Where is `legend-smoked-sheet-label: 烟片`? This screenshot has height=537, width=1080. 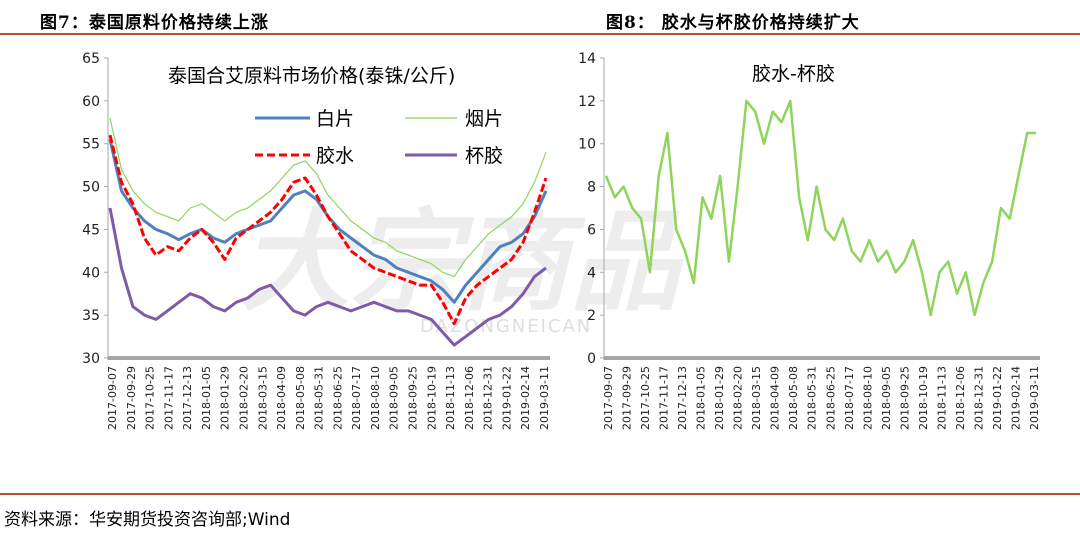 legend-smoked-sheet-label: 烟片 is located at coordinates (484, 119).